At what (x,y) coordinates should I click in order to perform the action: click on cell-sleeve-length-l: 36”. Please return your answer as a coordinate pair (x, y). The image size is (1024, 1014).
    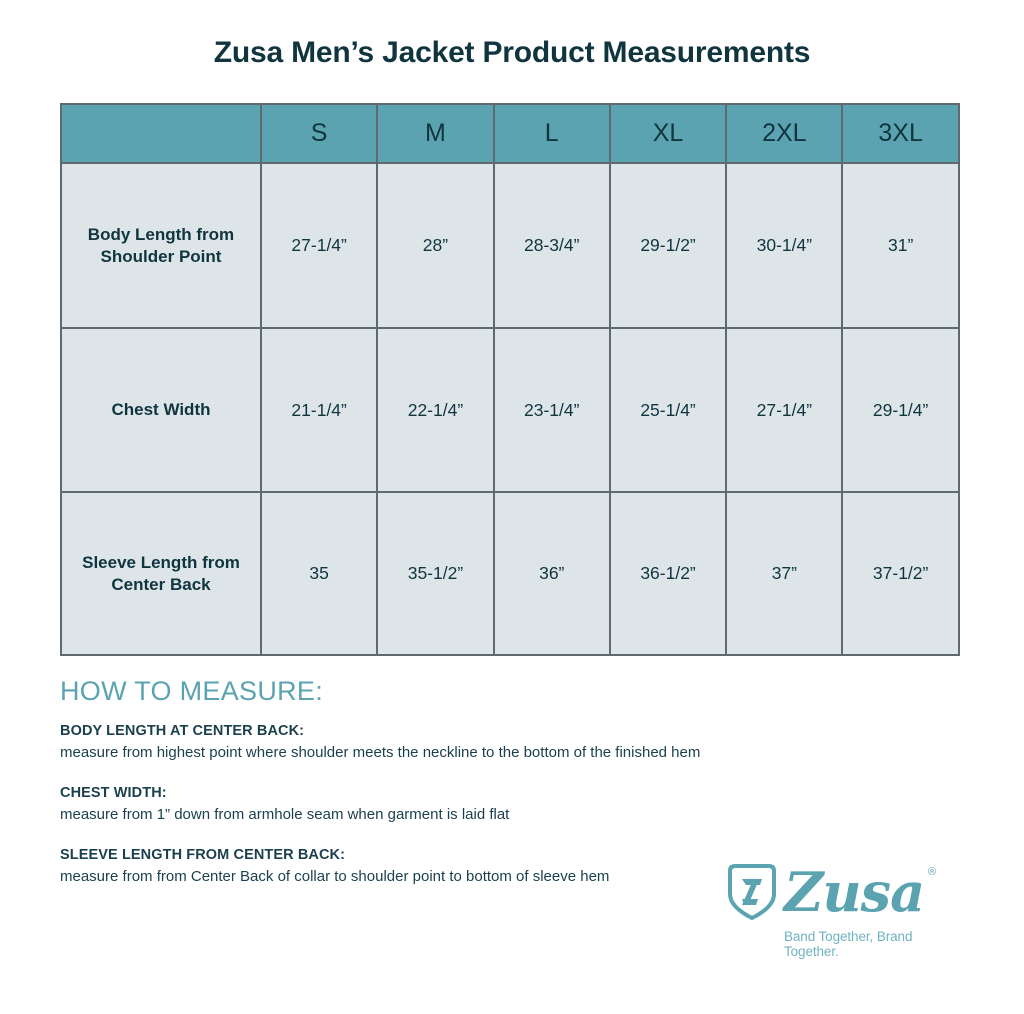
    Looking at the image, I should click on (551, 573).